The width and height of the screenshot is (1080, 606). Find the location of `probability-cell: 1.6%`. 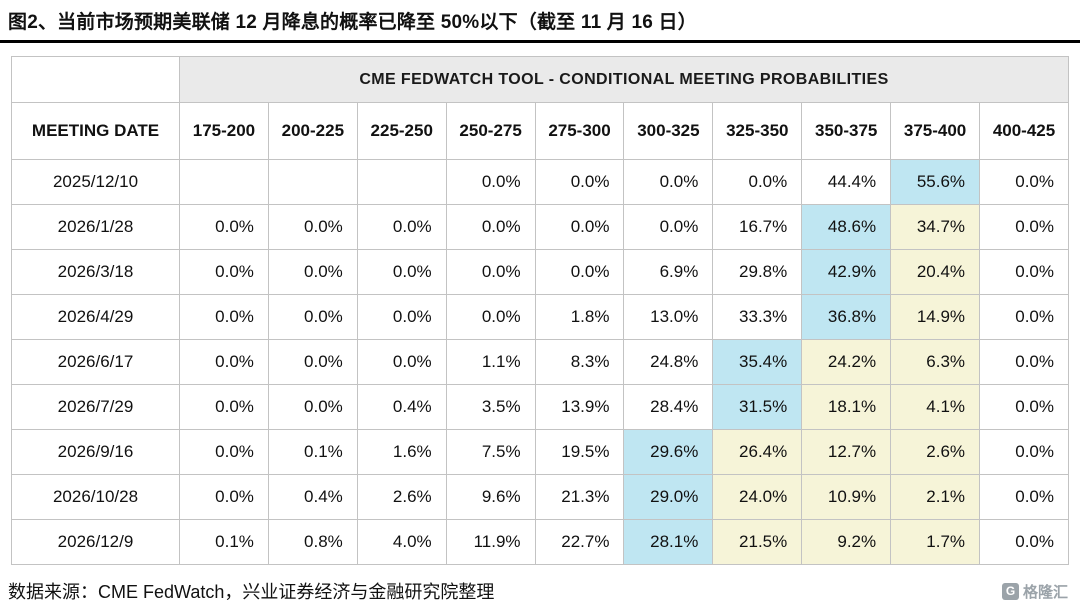

probability-cell: 1.6% is located at coordinates (401, 452).